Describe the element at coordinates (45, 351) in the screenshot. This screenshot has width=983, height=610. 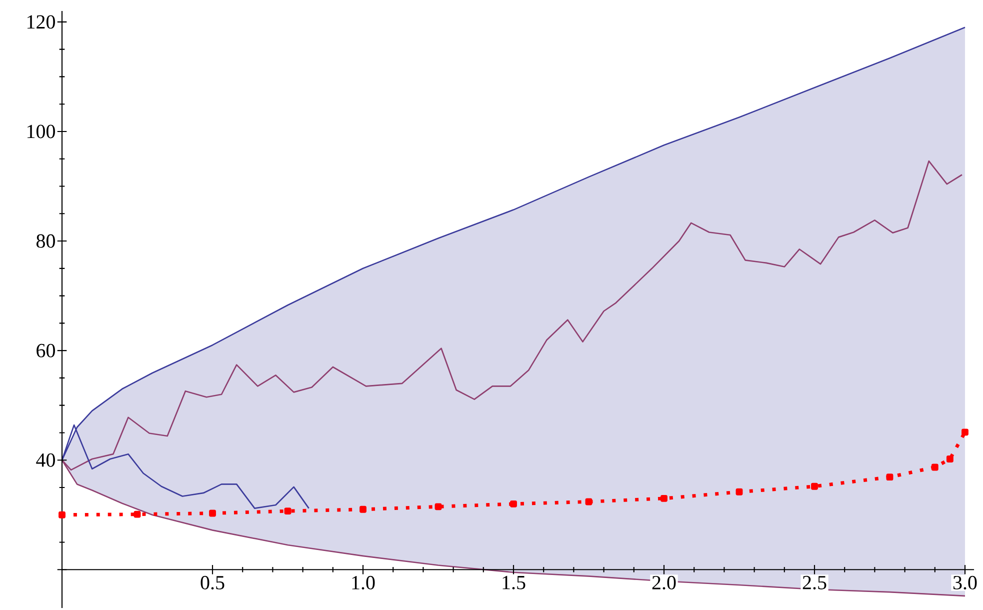
I see `y-tick-label: 60` at that location.